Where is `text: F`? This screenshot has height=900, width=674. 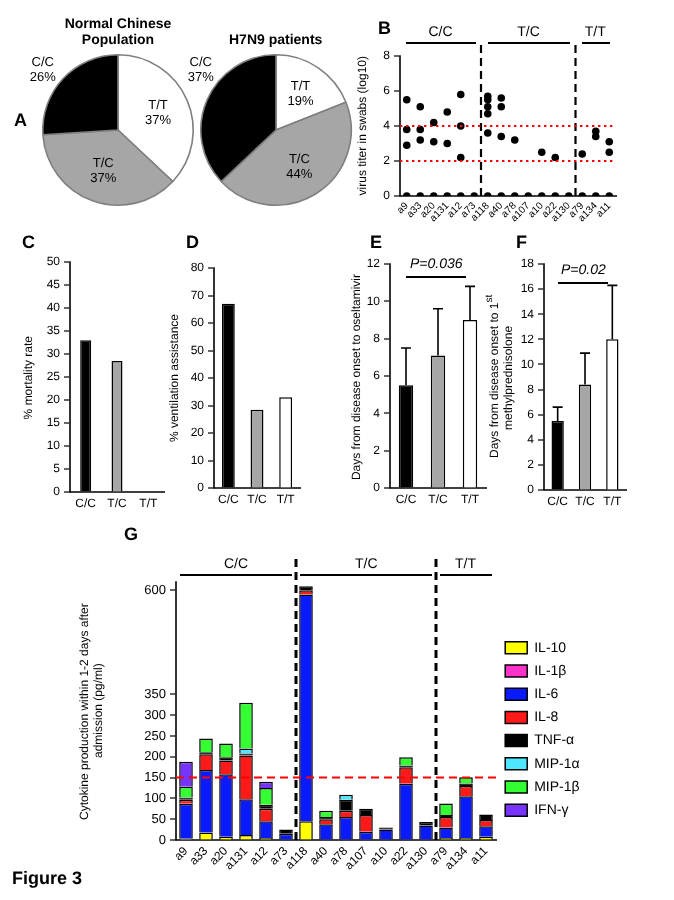
text: F is located at coordinates (521, 243).